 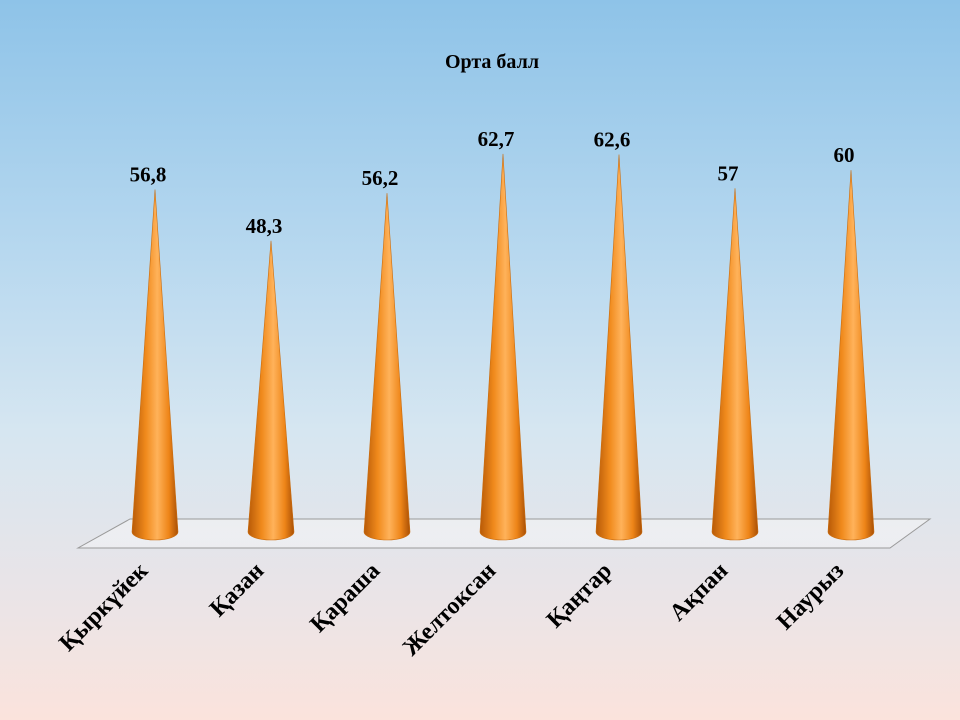 I want to click on chart-title: Орта балл, so click(x=492, y=62).